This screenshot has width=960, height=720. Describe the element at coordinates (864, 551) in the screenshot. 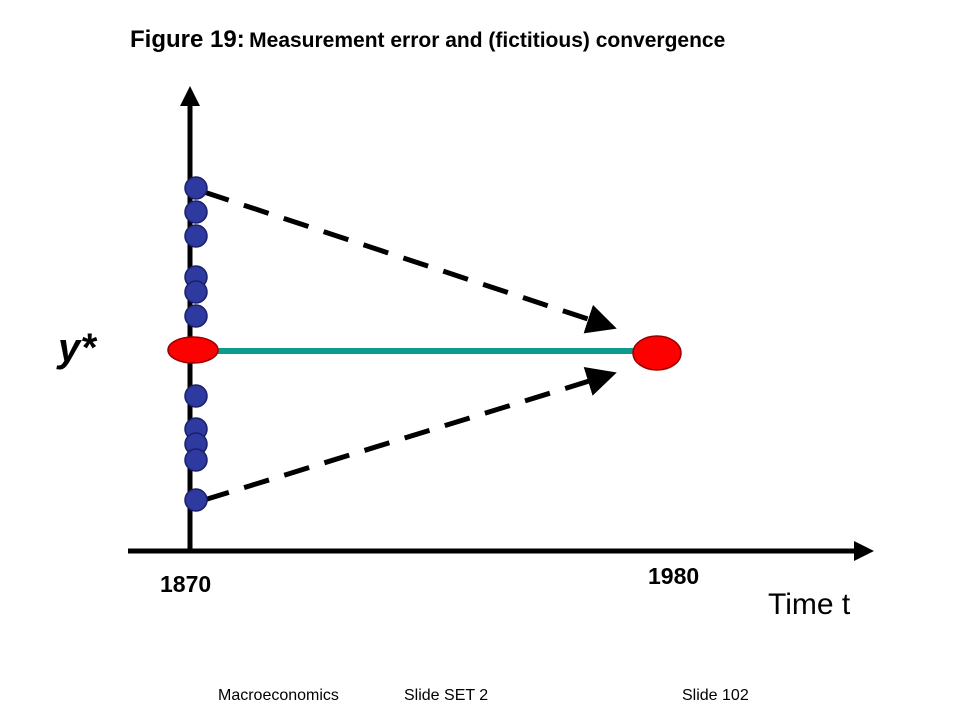

I see `x-axis-arrow-icon` at that location.